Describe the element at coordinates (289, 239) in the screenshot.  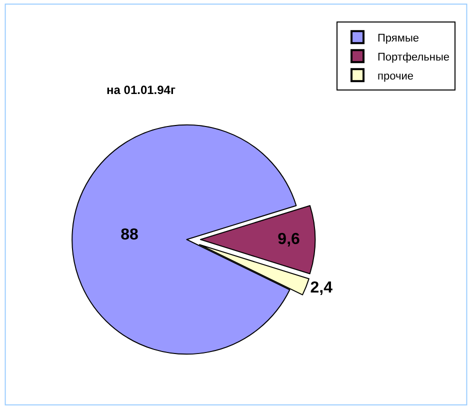
I see `data-label: 9,6` at that location.